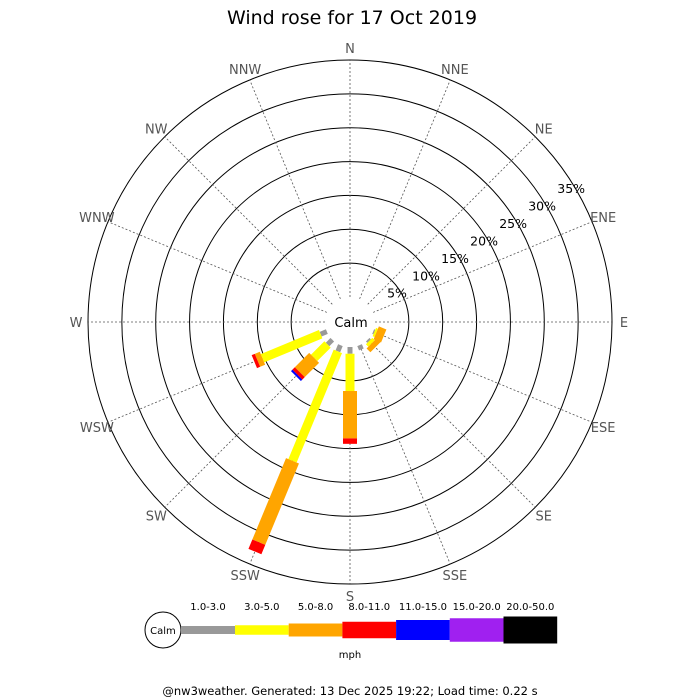  What do you see at coordinates (542, 206) in the screenshot?
I see `percent-label-30: 30%` at bounding box center [542, 206].